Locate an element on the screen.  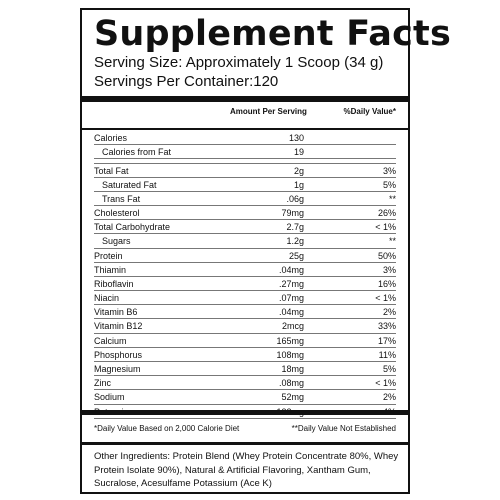
nutrient-daily-value: 26% is located at coordinates (386, 212).